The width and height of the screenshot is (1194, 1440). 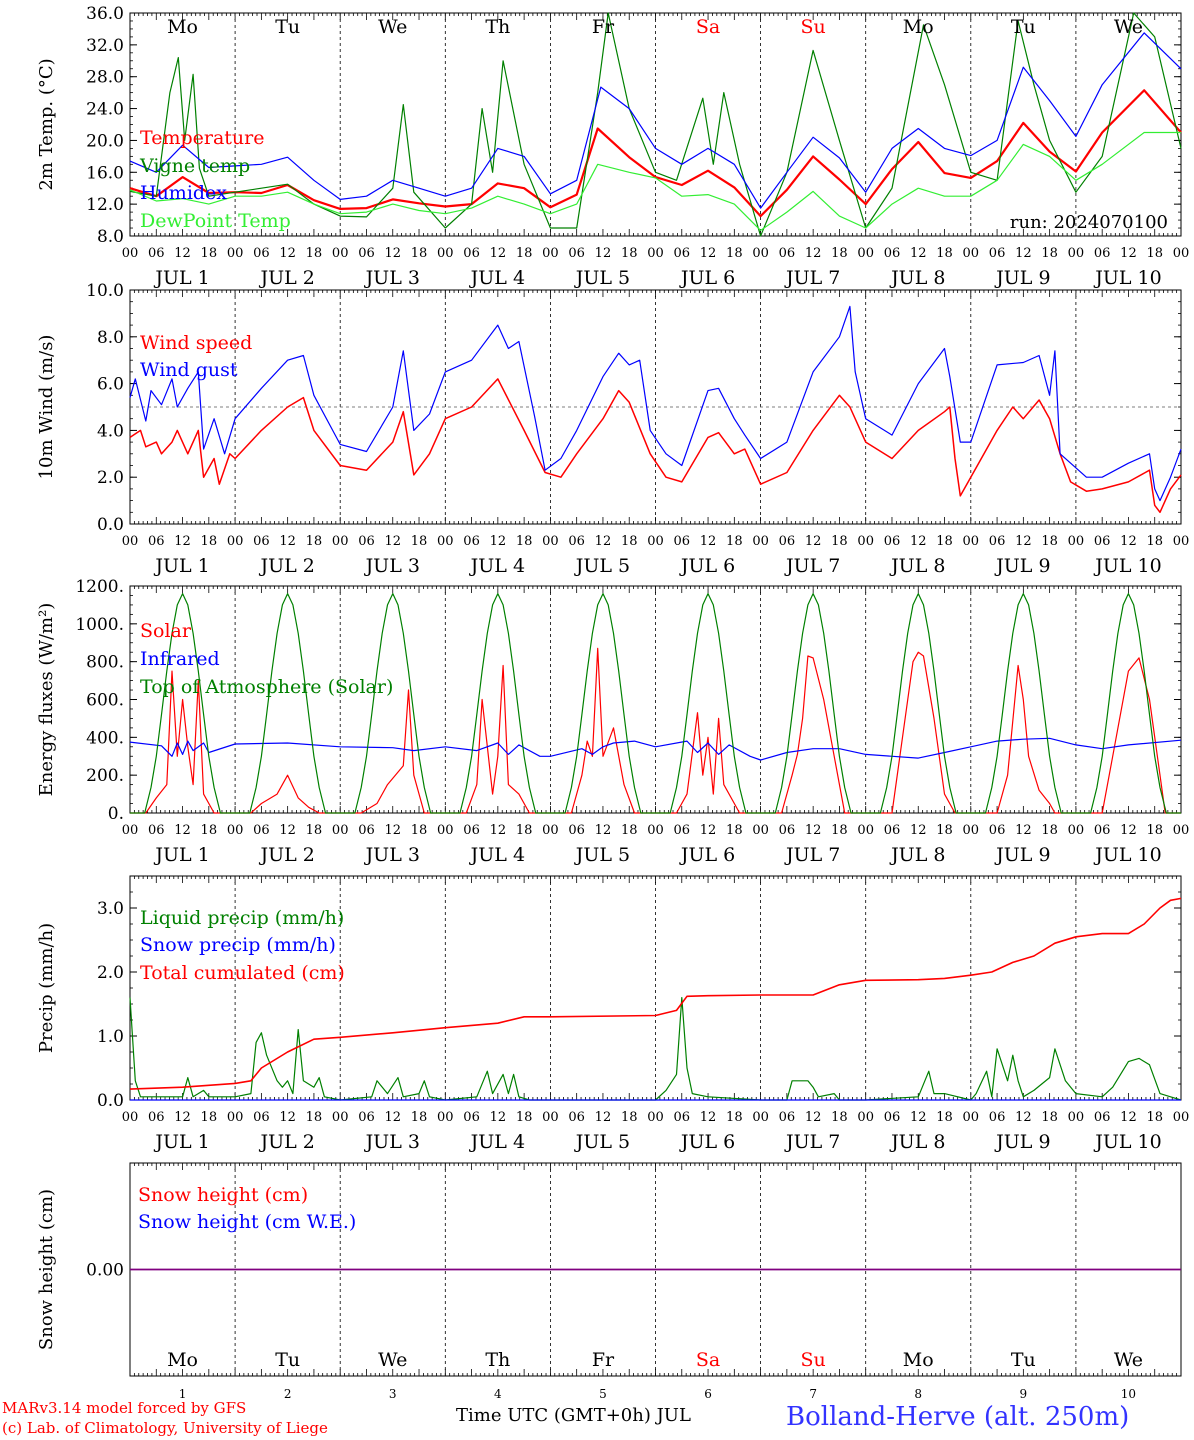 I want to click on legend-entry: Wind speed, so click(x=196, y=343).